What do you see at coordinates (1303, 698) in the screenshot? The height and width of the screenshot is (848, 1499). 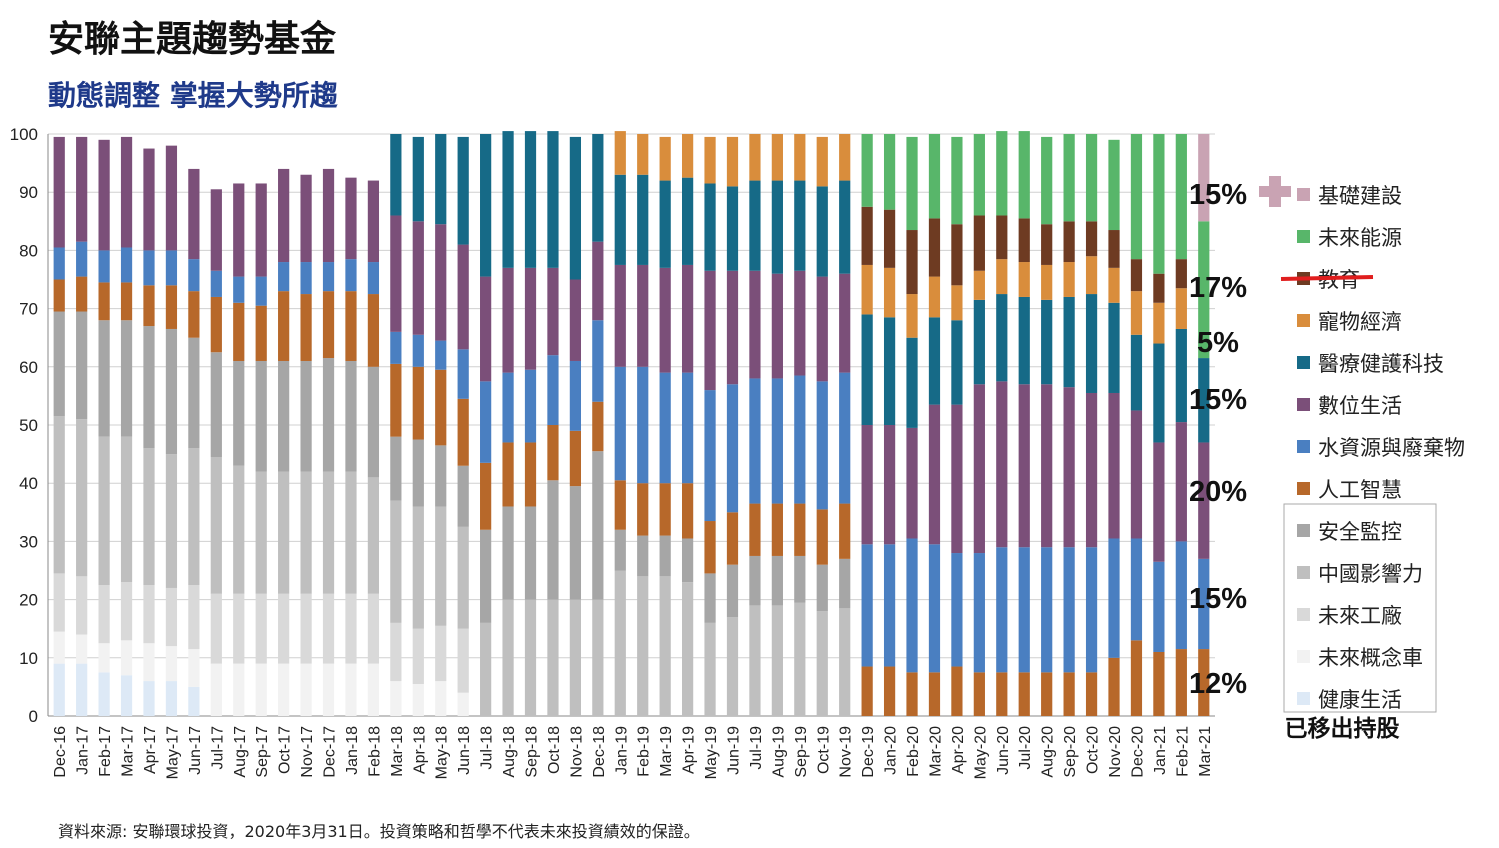 I see `legend-swatch` at bounding box center [1303, 698].